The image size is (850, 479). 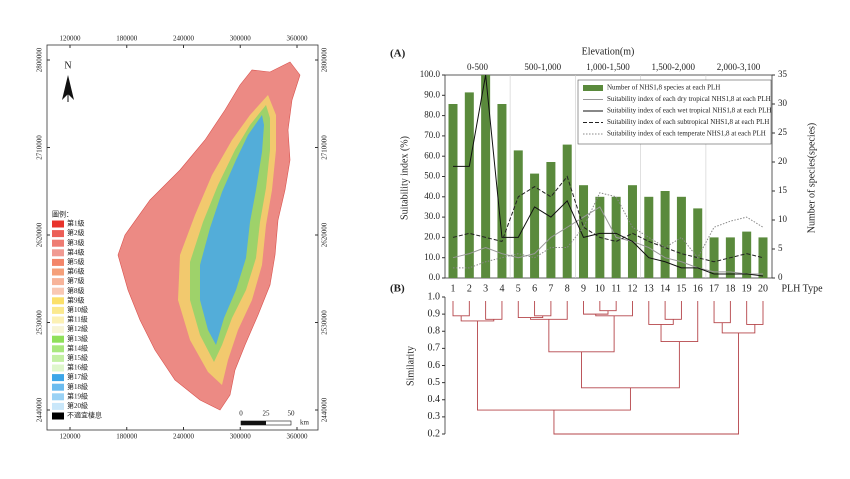 What do you see at coordinates (76, 280) in the screenshot?
I see `legend-label: 第7級` at bounding box center [76, 280].